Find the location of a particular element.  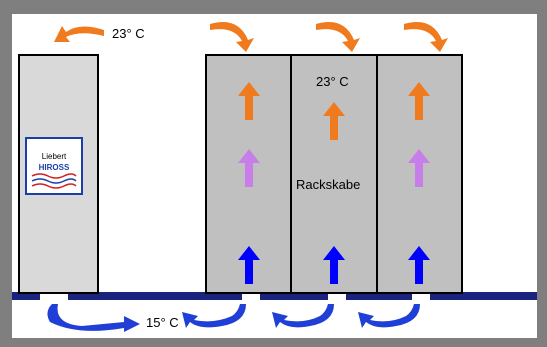

exhaust-arrows is located at coordinates (329, 37).